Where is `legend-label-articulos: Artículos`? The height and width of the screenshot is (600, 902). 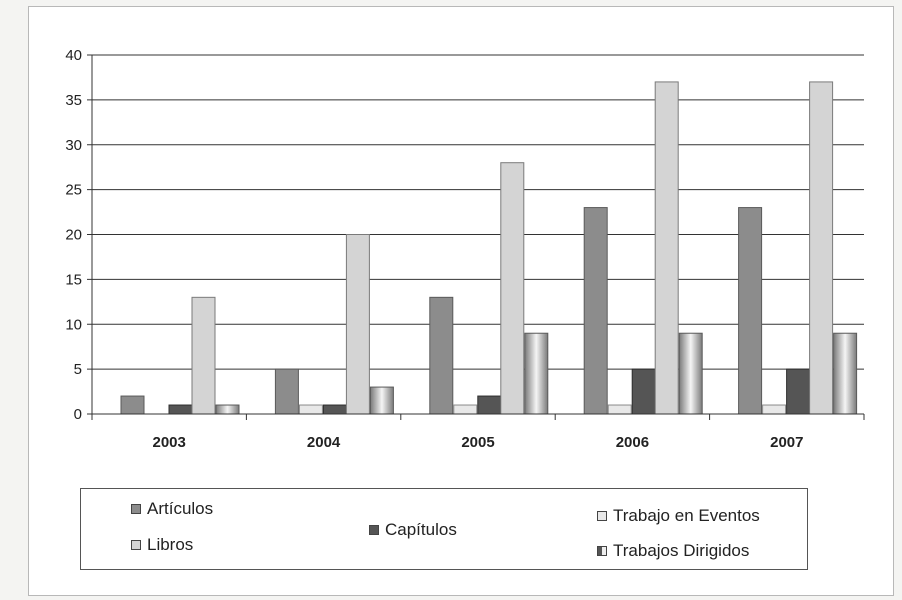
legend-label-articulos: Artículos is located at coordinates (180, 508).